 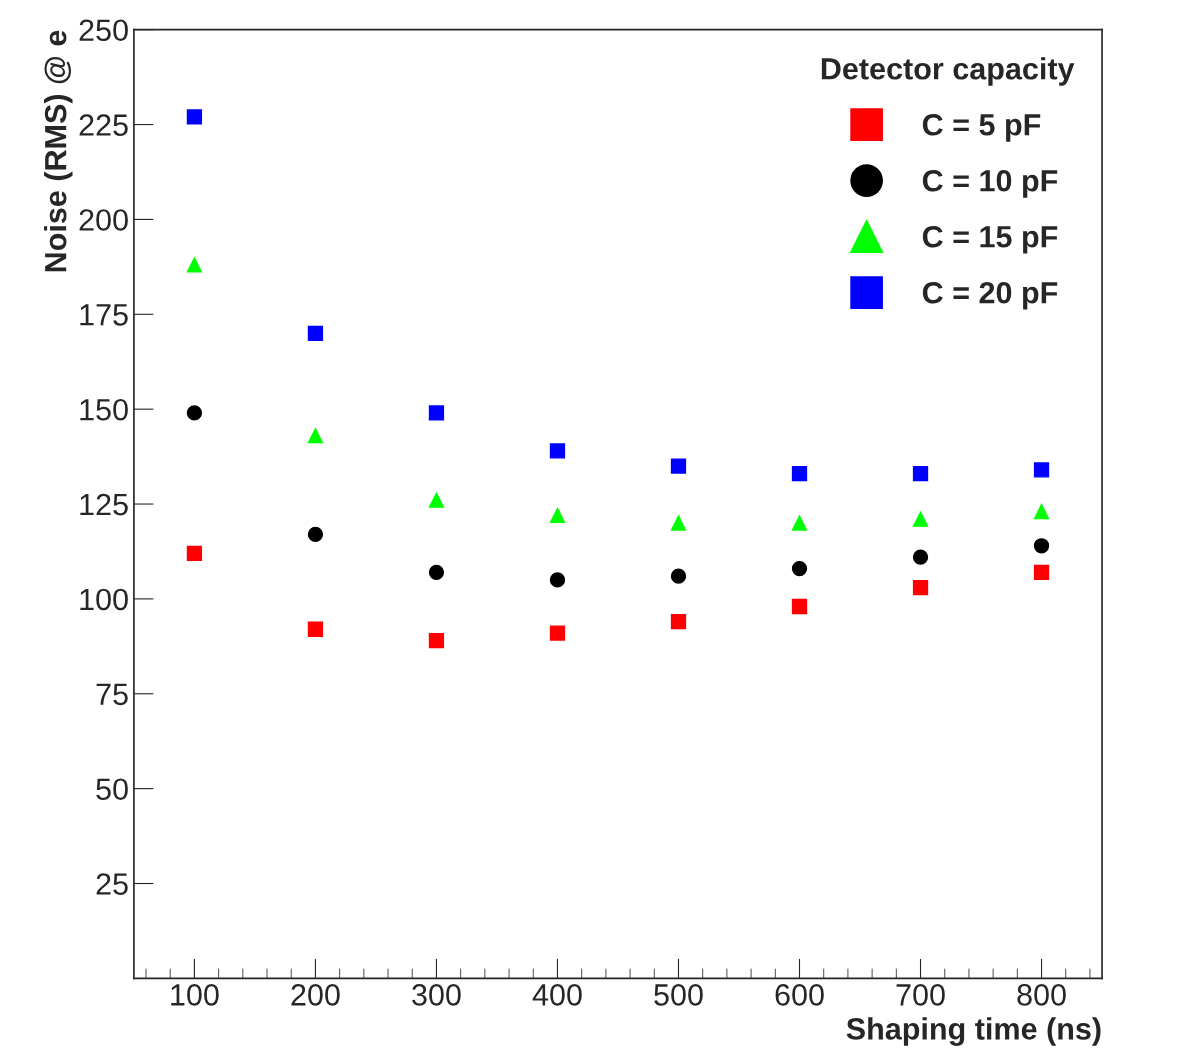 What do you see at coordinates (103, 220) in the screenshot?
I see `y-tick-label: 200` at bounding box center [103, 220].